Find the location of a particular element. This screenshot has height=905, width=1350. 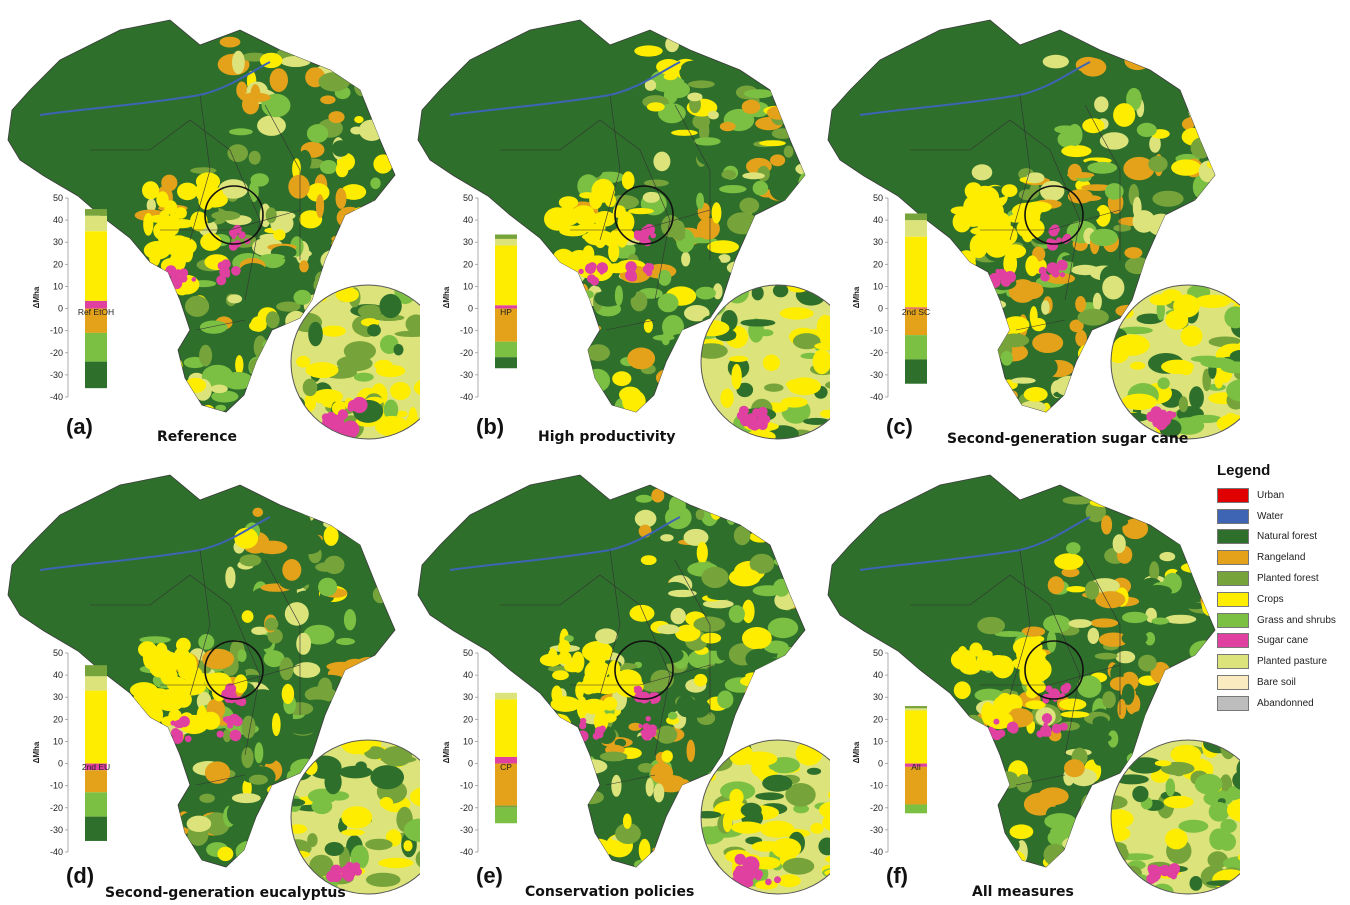

y-tick-label: 0 is located at coordinates (470, 764).